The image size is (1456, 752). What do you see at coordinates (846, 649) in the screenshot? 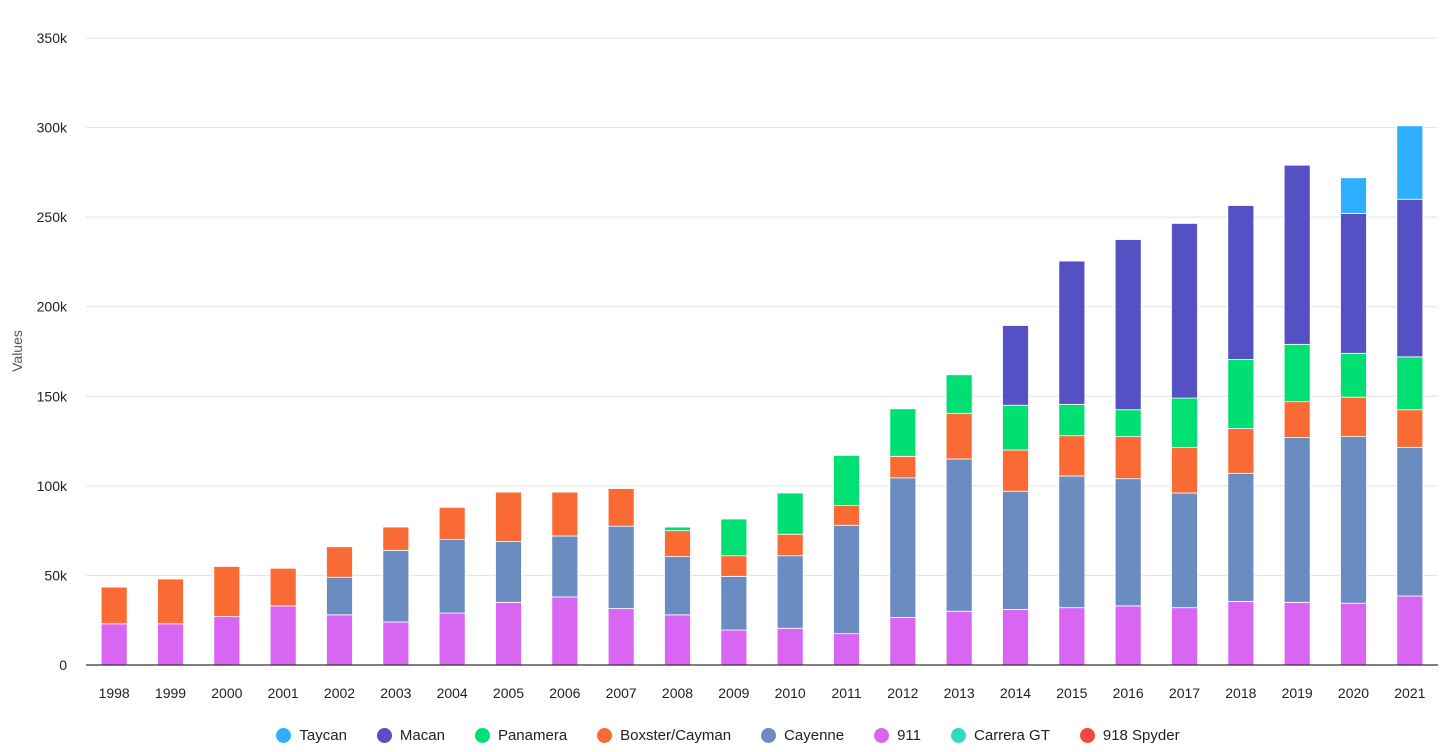
I see `bar-segment-911-2011` at bounding box center [846, 649].